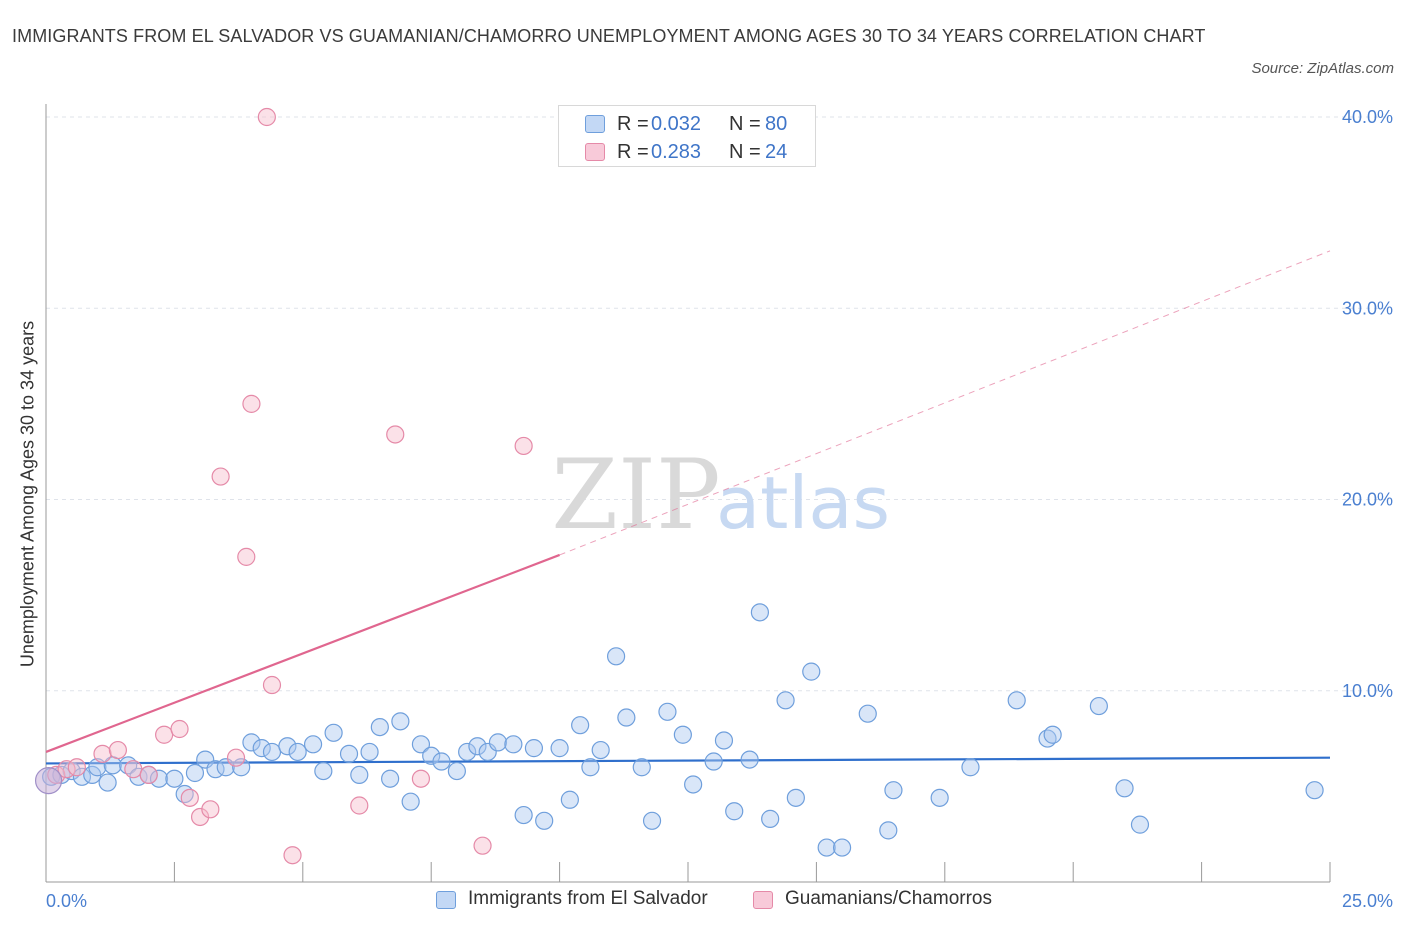 The width and height of the screenshot is (1406, 930). I want to click on y-axis-label: Unemployment Among Ages 30 to 34 years, so click(27, 494).